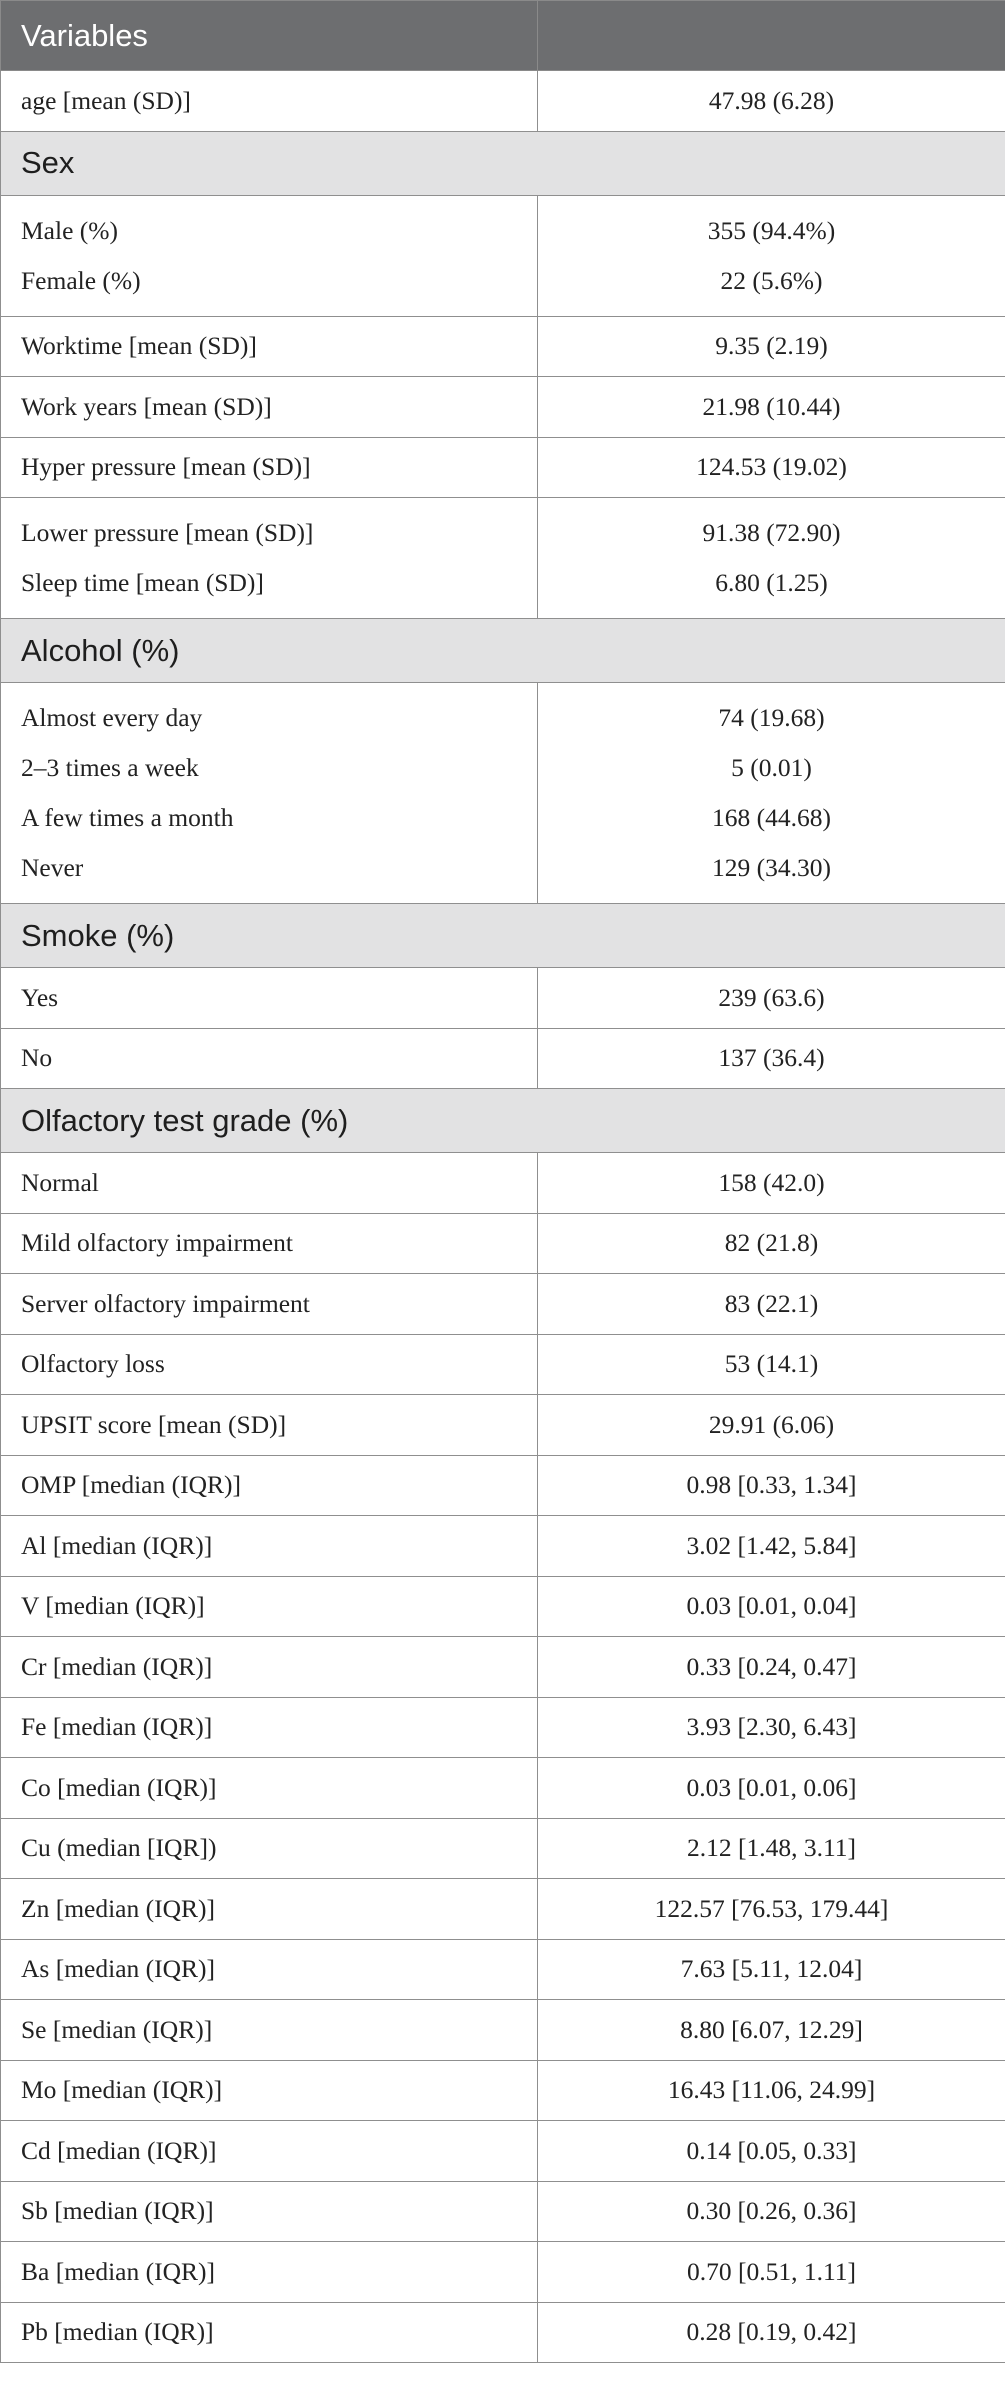 The width and height of the screenshot is (1005, 2382). Describe the element at coordinates (771, 1546) in the screenshot. I see `row-value: 3.02 [1.42, 5.84]` at that location.